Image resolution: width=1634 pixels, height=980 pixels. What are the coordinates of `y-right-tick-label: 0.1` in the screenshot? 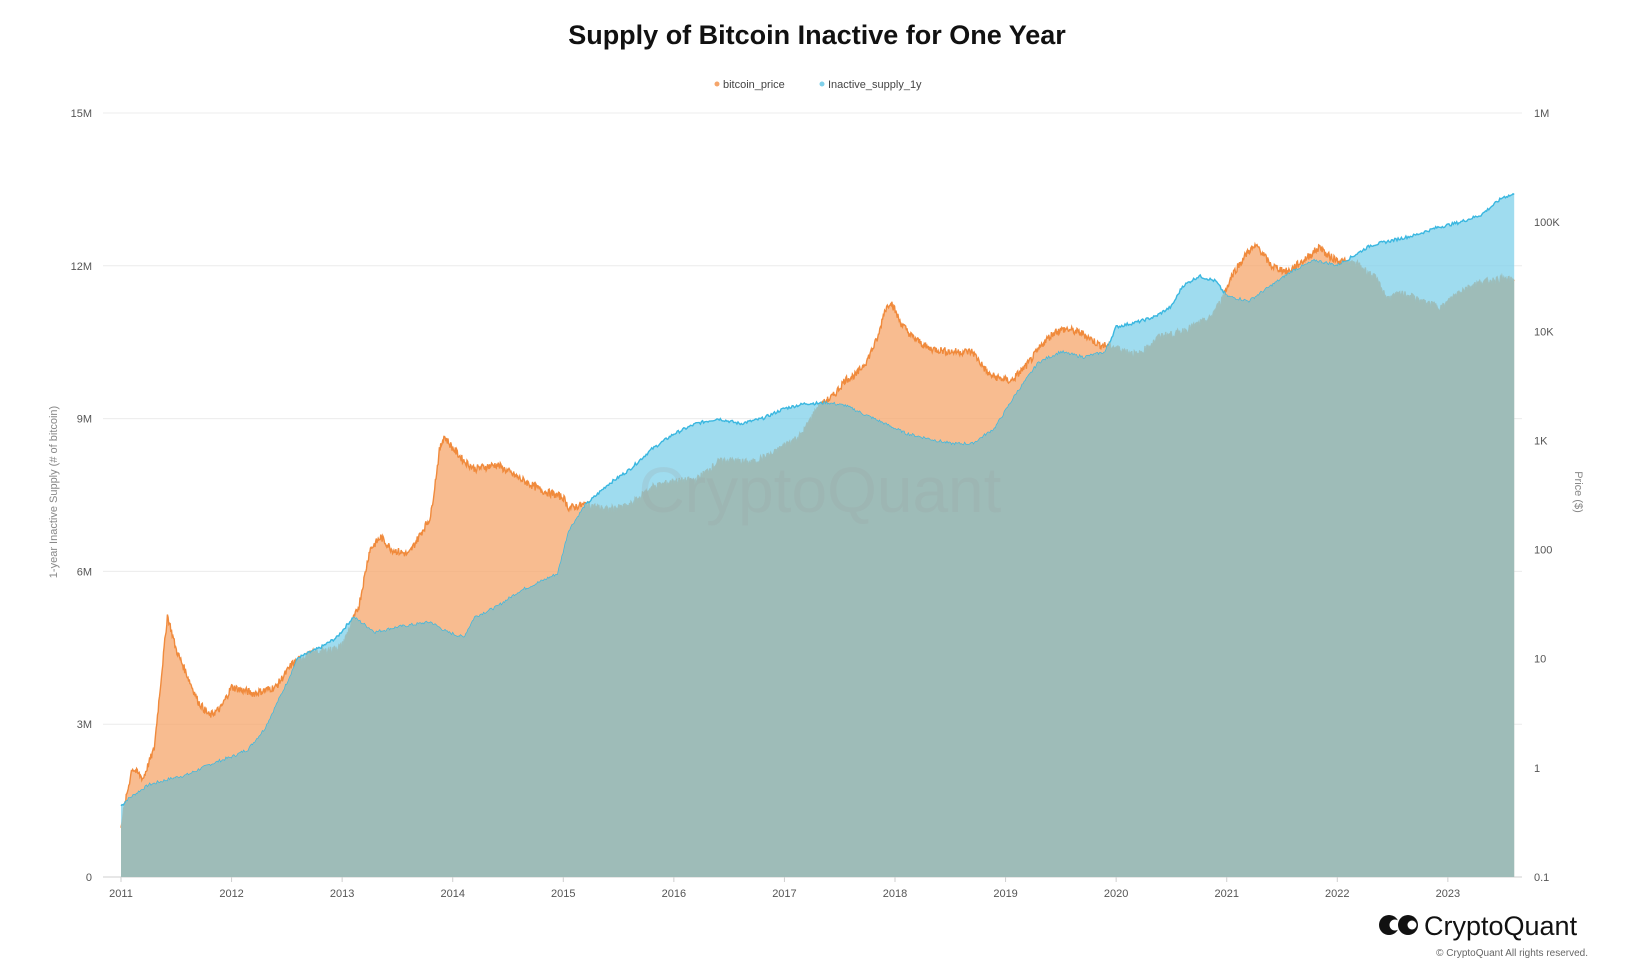 It's located at (1541, 878).